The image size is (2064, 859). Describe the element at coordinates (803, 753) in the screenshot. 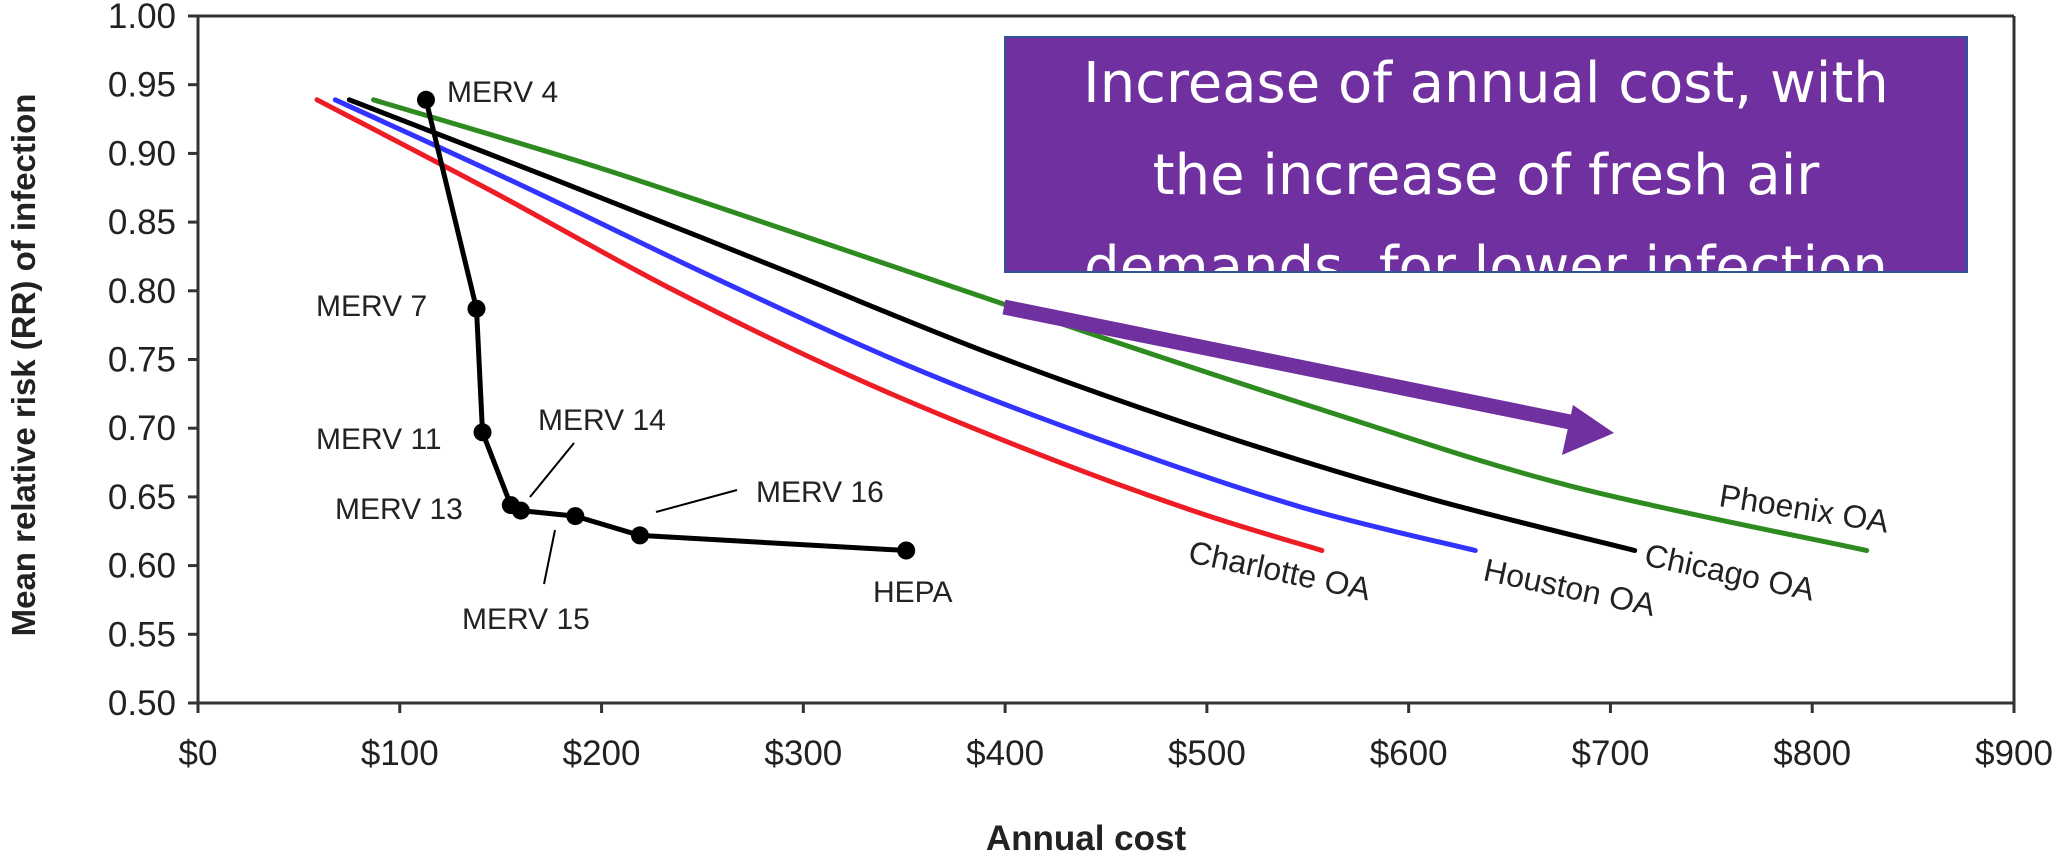

I see `x-tick-label-3: $300` at that location.